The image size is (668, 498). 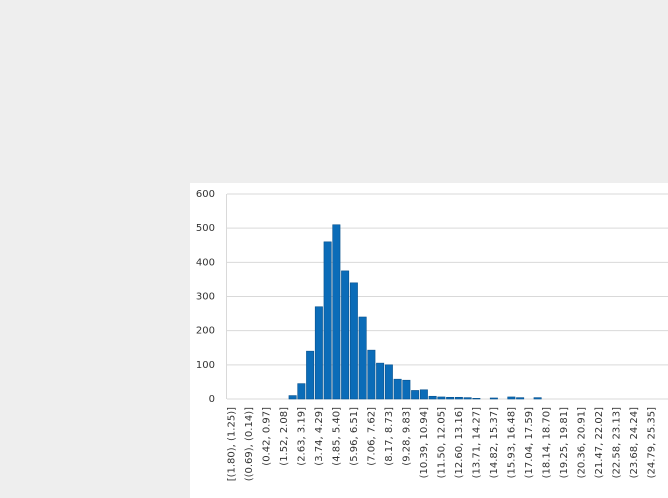 What do you see at coordinates (406, 436) in the screenshot?
I see `x-tick-label: (9.28, 9.83]` at bounding box center [406, 436].